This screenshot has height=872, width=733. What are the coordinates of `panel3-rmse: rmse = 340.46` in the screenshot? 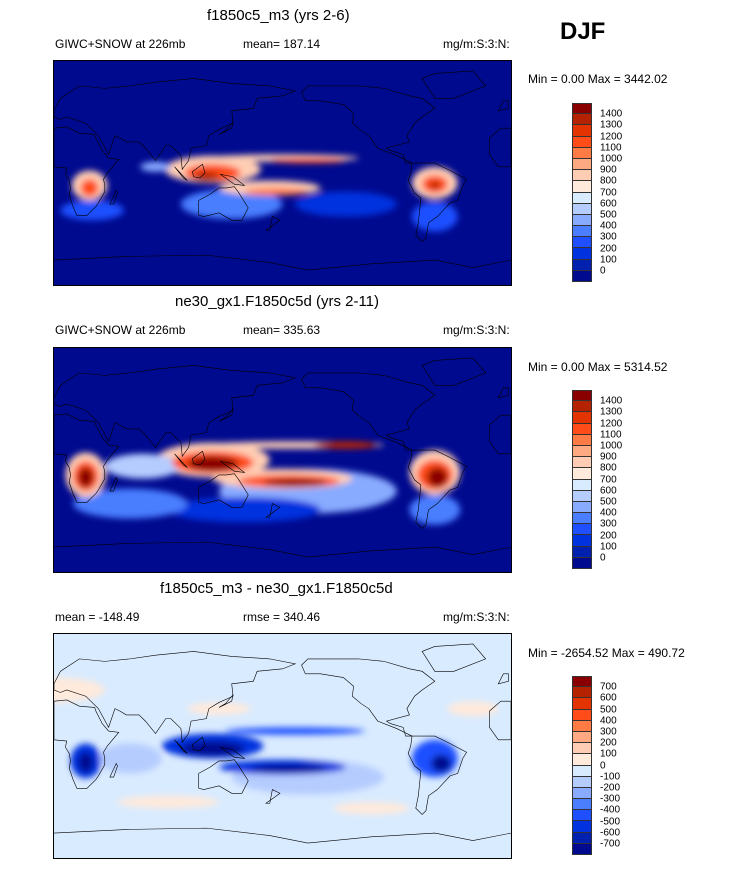 It's located at (282, 617).